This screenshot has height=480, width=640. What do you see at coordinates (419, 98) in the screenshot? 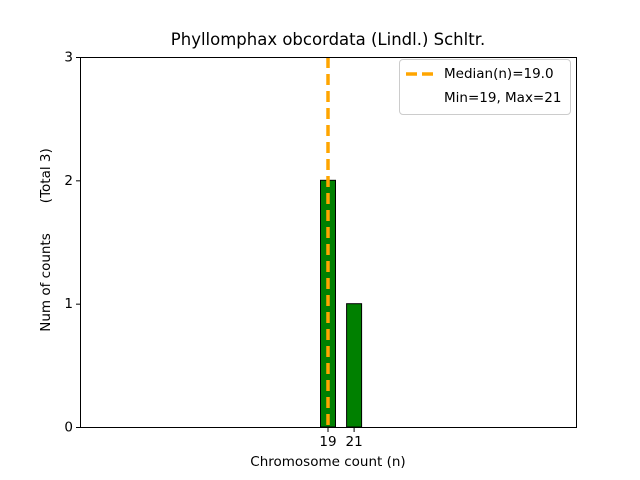
I see `legend-marker-spacer` at bounding box center [419, 98].